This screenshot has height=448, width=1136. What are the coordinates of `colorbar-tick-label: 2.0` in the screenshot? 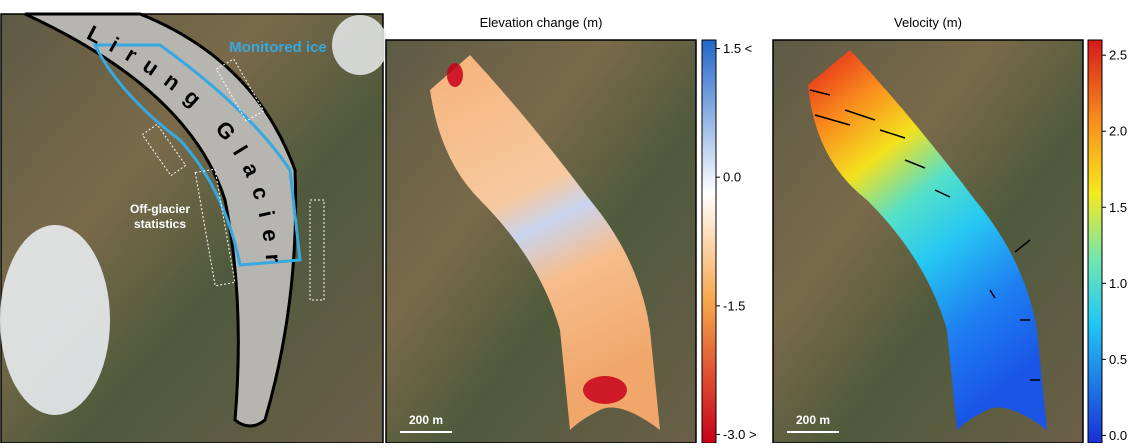 It's located at (1118, 131).